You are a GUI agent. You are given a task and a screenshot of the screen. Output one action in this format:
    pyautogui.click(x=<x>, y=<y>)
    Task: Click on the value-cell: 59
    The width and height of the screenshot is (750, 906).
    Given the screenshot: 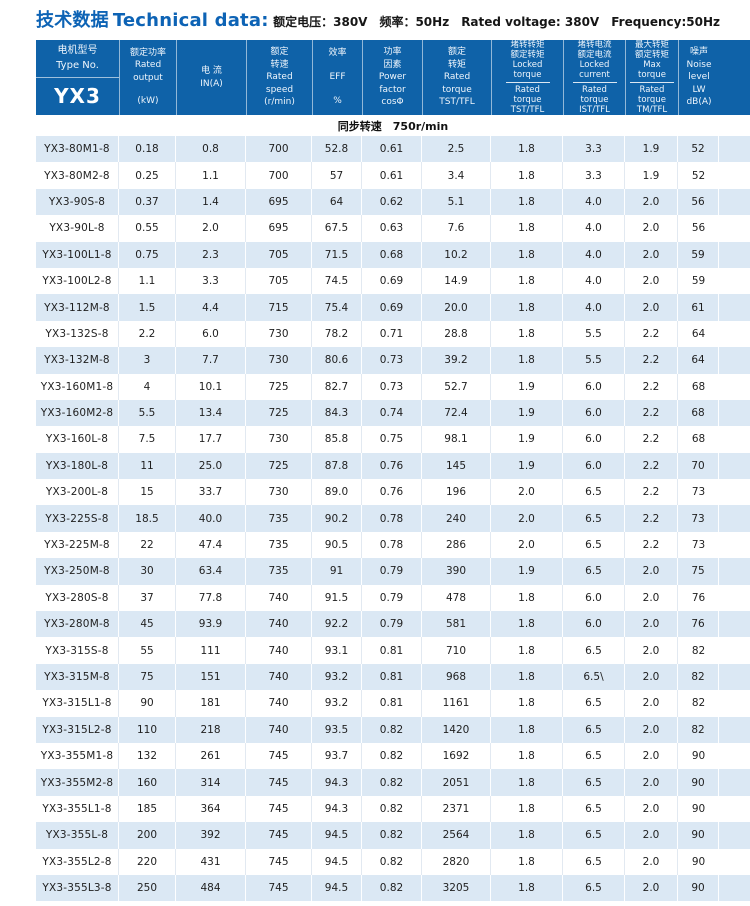 What is the action you would take?
    pyautogui.click(x=698, y=281)
    